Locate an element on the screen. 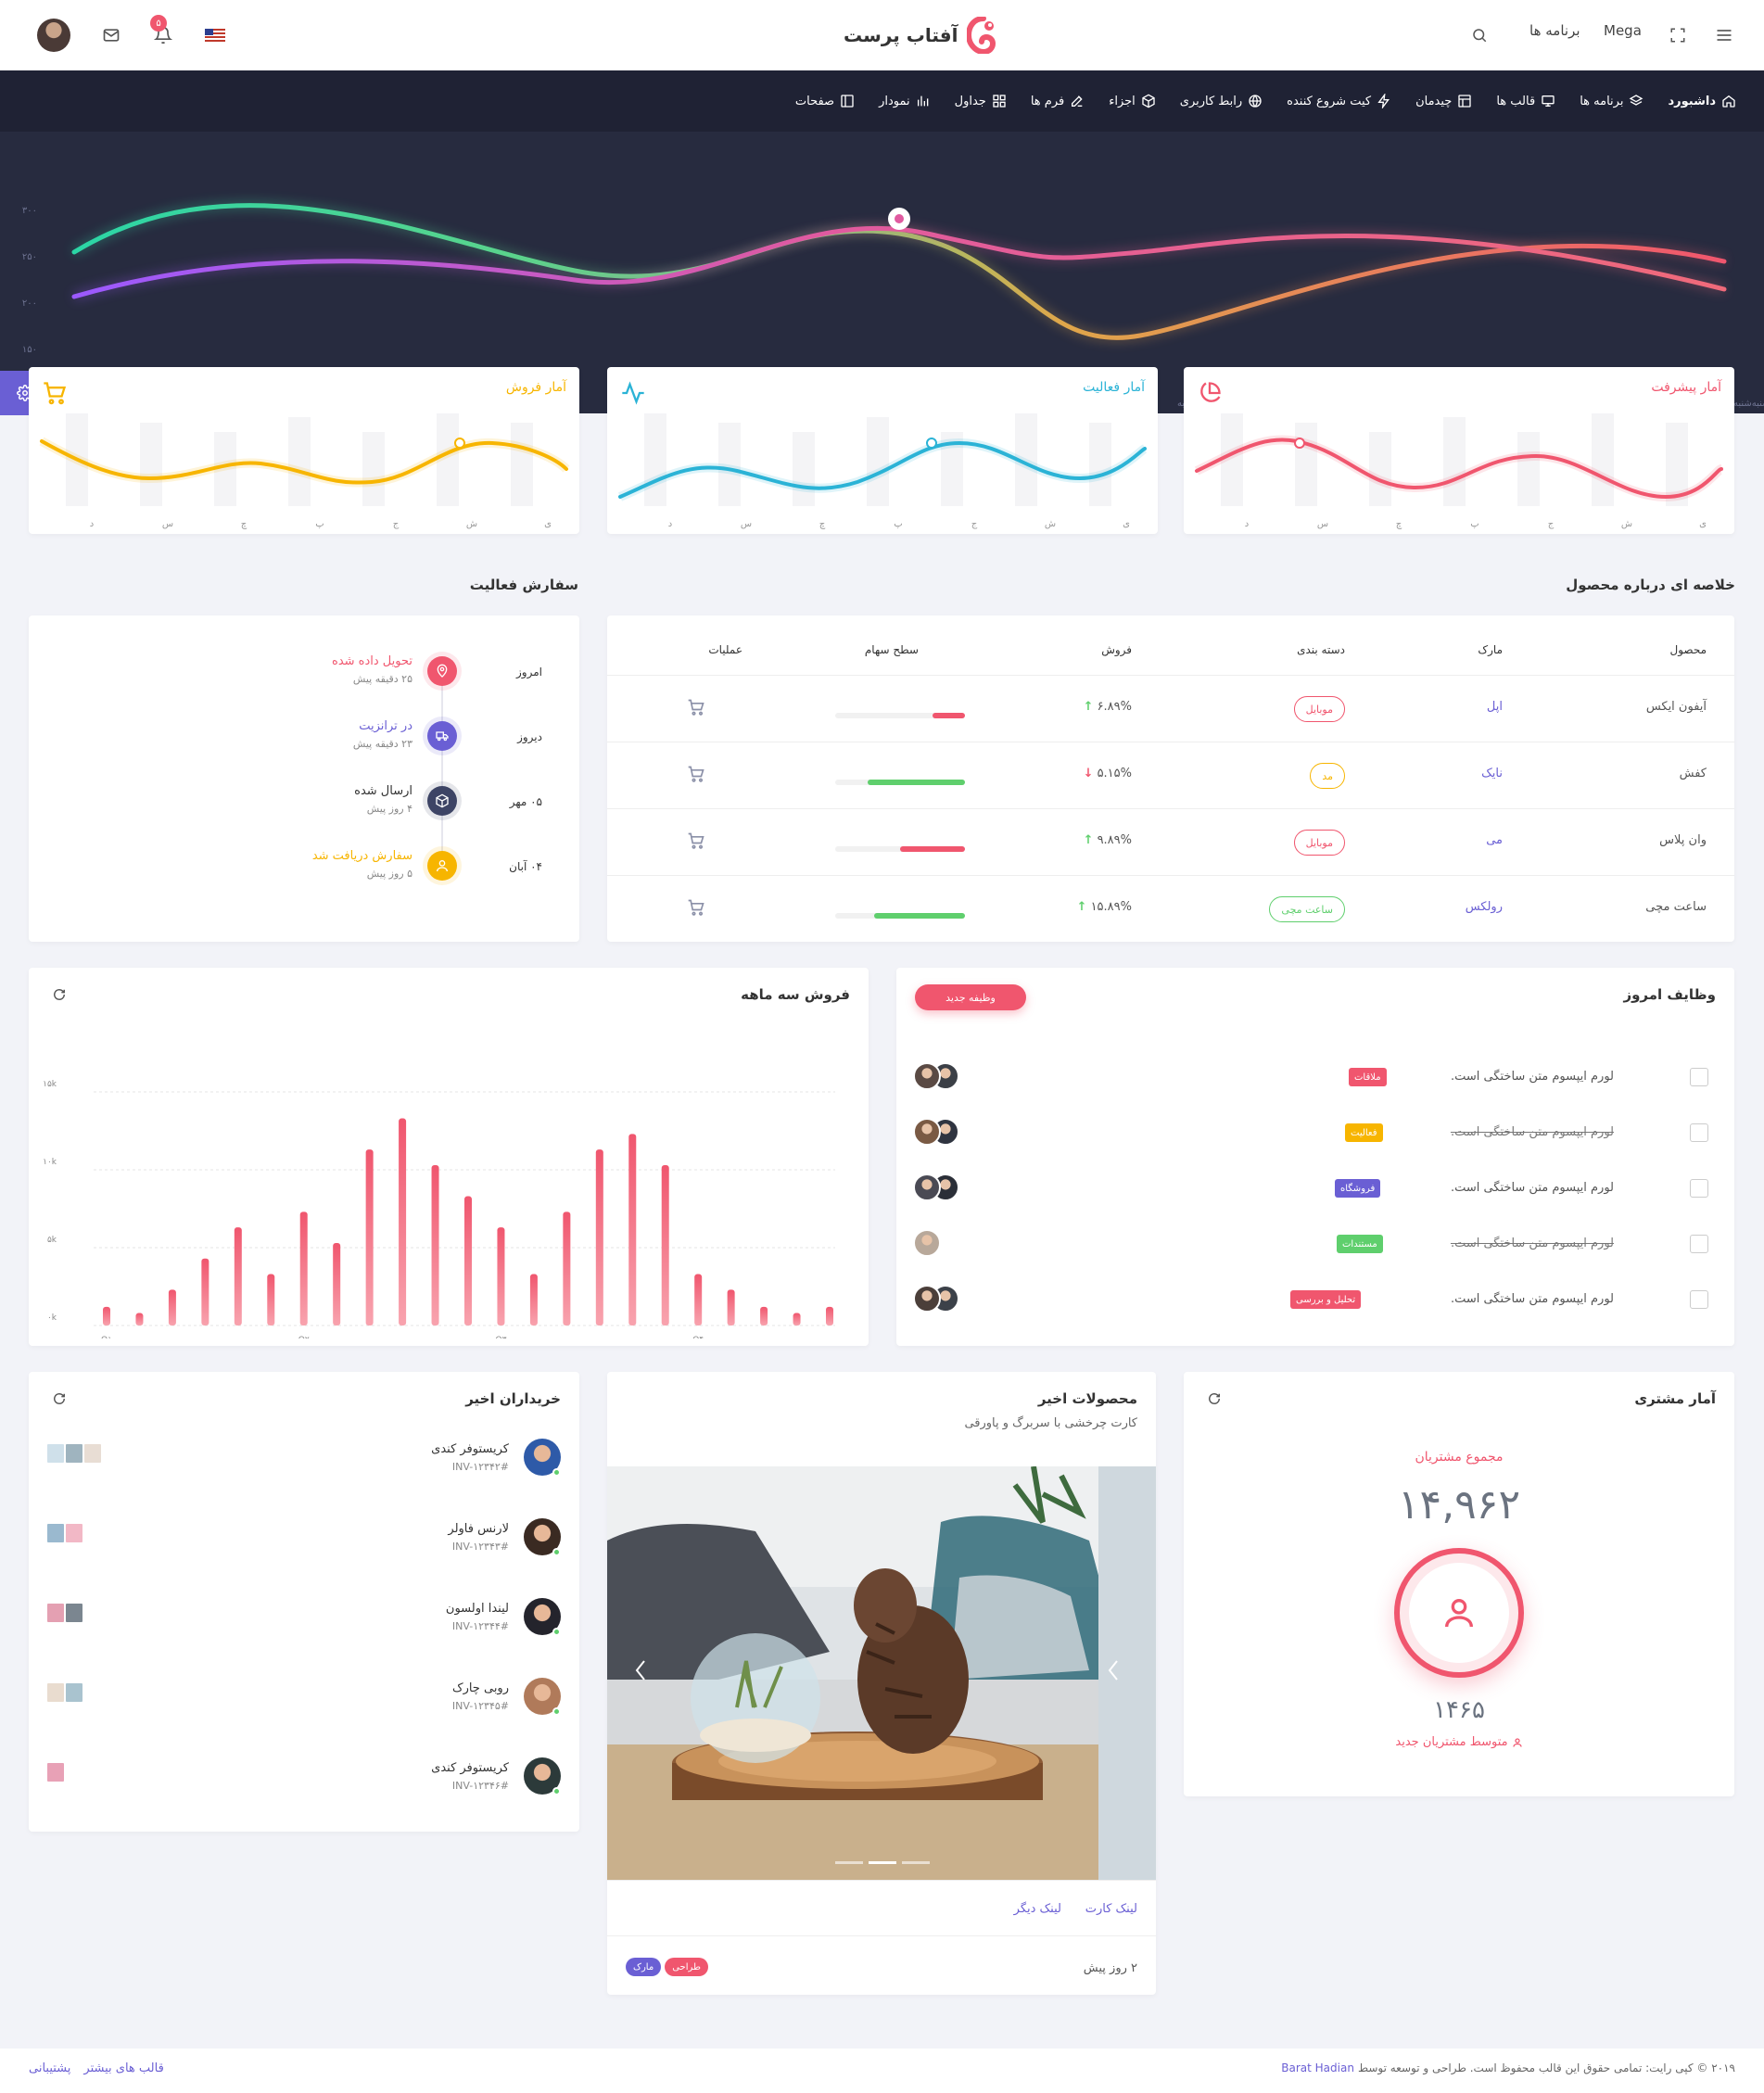  quarterly-sales-card: فروش سه ماهه ۱۵k ۱۰k ۵k ۰k Q۱ Q۲ Q۳ Q۴ is located at coordinates (449, 1157).